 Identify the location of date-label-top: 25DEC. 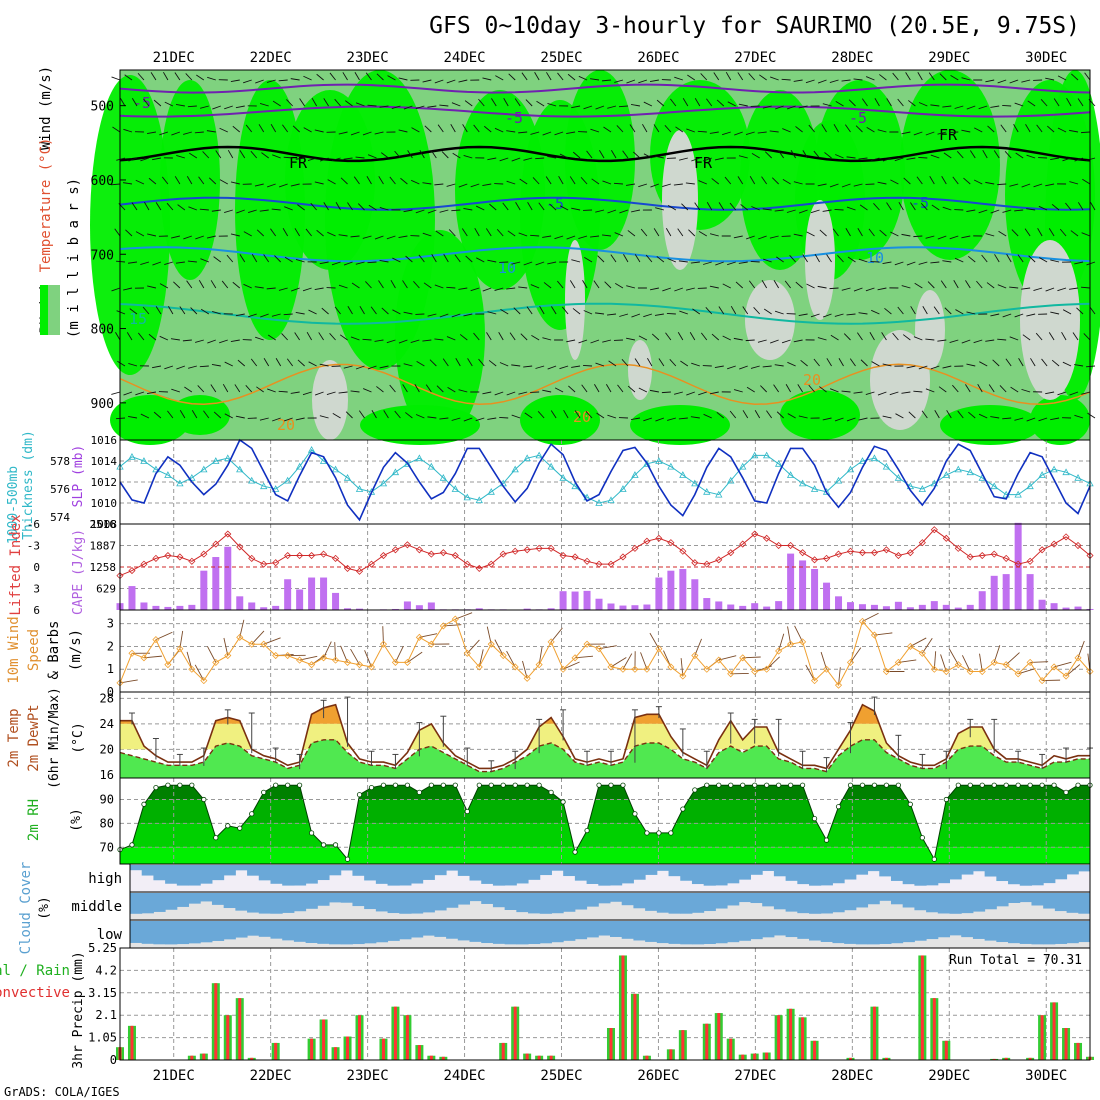
(561, 58).